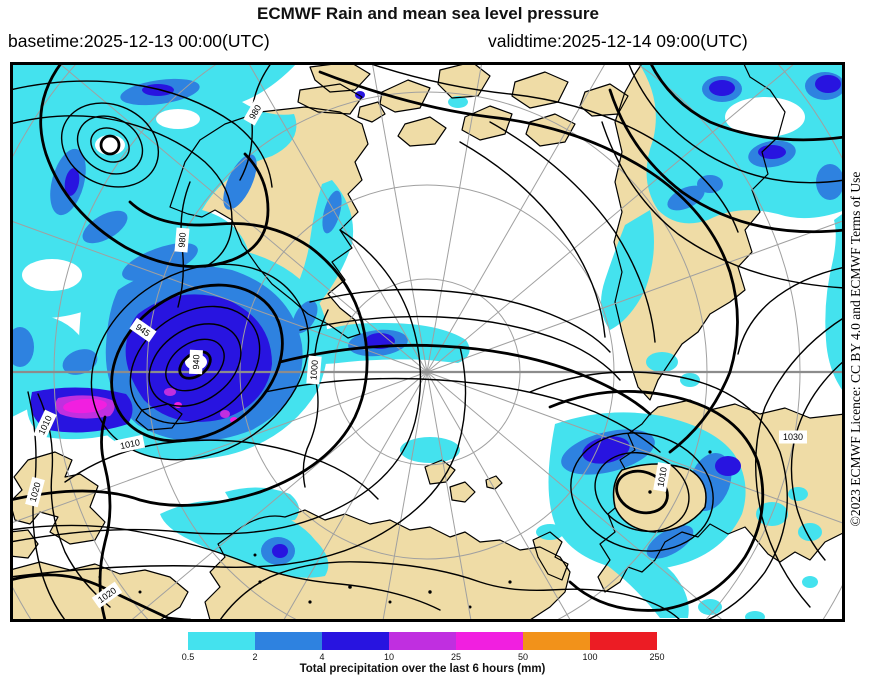 This screenshot has height=680, width=870. Describe the element at coordinates (427, 13) in the screenshot. I see `page-title: ECMWF Rain and mean sea level pressure` at that location.